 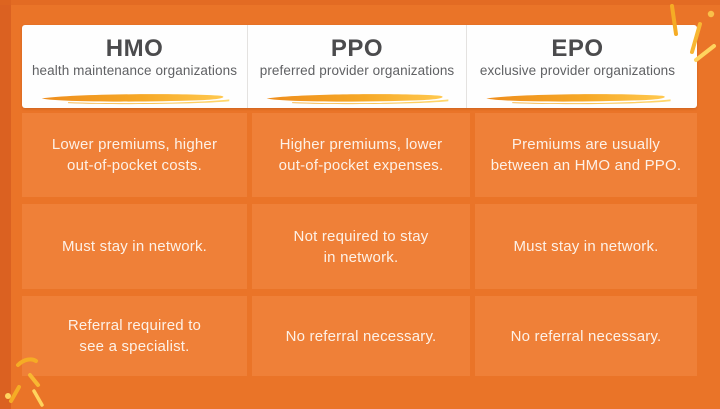 I want to click on column-subtitle: preferred provider organizations, so click(x=357, y=71).